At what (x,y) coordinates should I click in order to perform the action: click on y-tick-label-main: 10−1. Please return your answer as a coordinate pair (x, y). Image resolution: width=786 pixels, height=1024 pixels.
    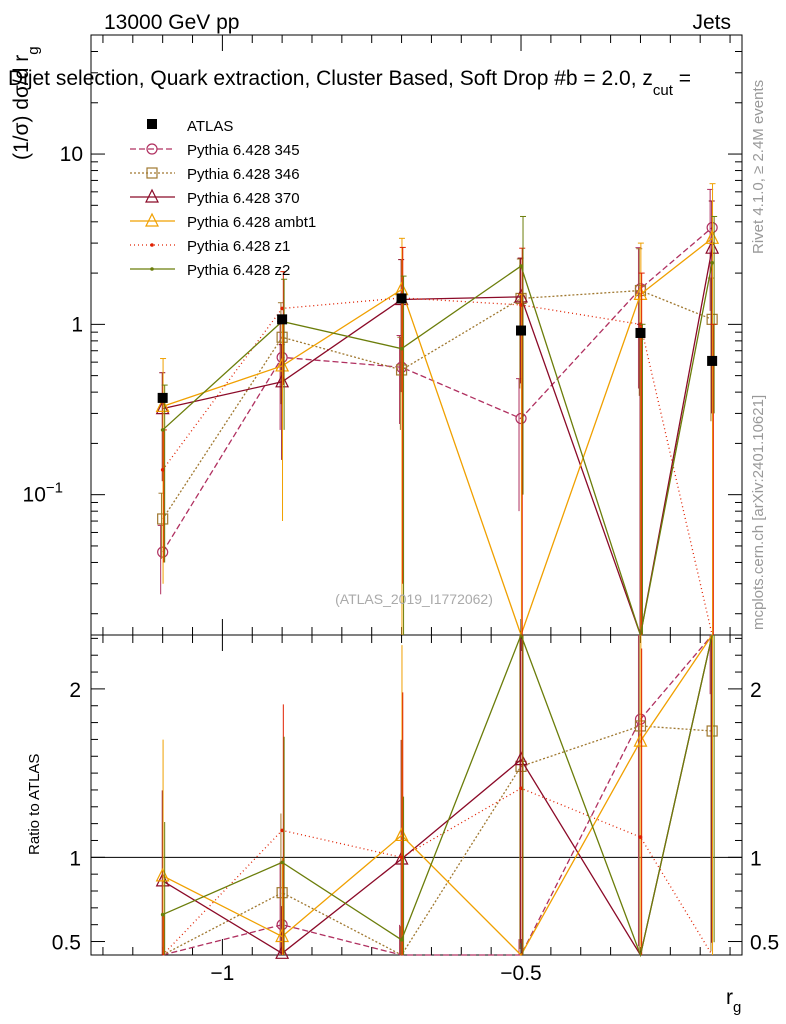
    Looking at the image, I should click on (43, 493).